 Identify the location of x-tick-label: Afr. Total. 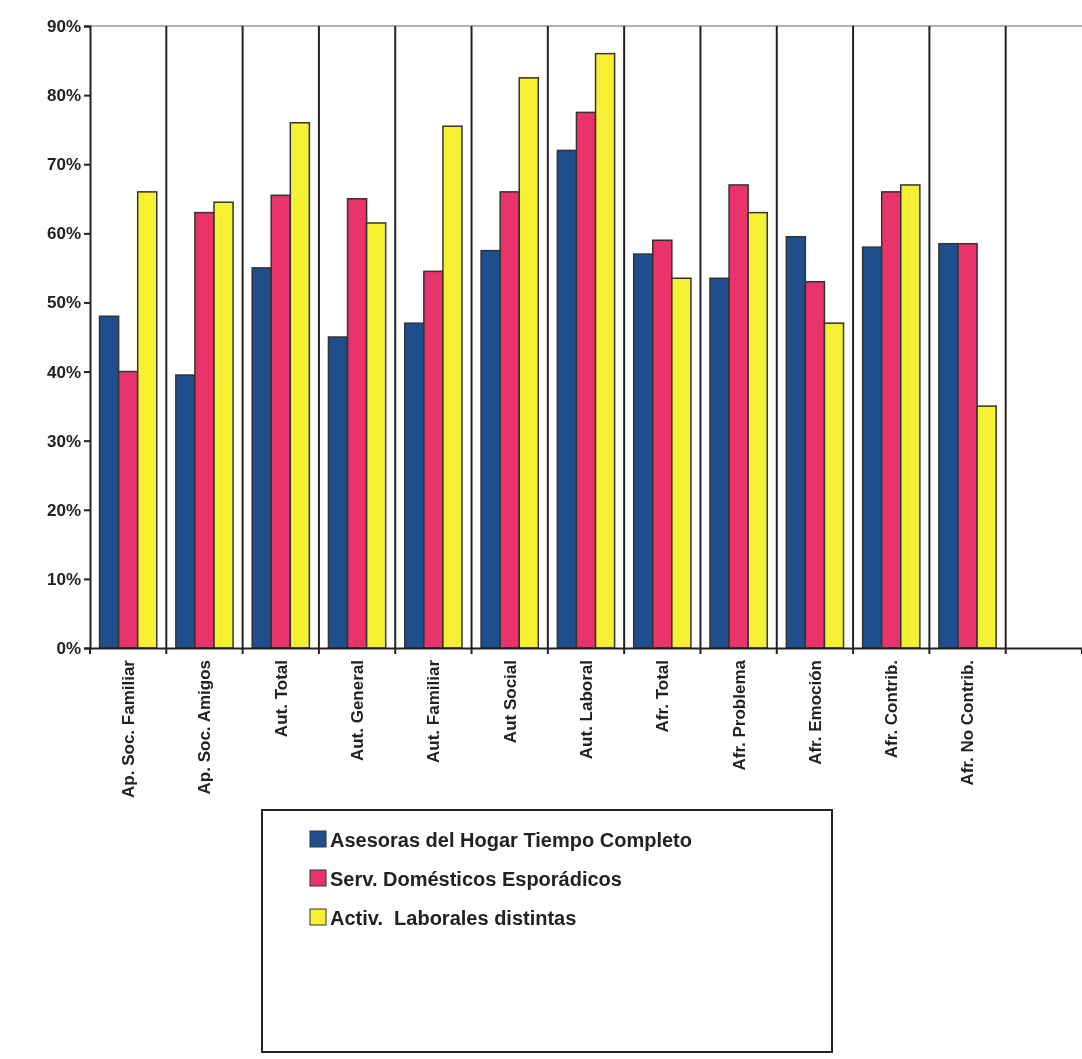
(663, 696).